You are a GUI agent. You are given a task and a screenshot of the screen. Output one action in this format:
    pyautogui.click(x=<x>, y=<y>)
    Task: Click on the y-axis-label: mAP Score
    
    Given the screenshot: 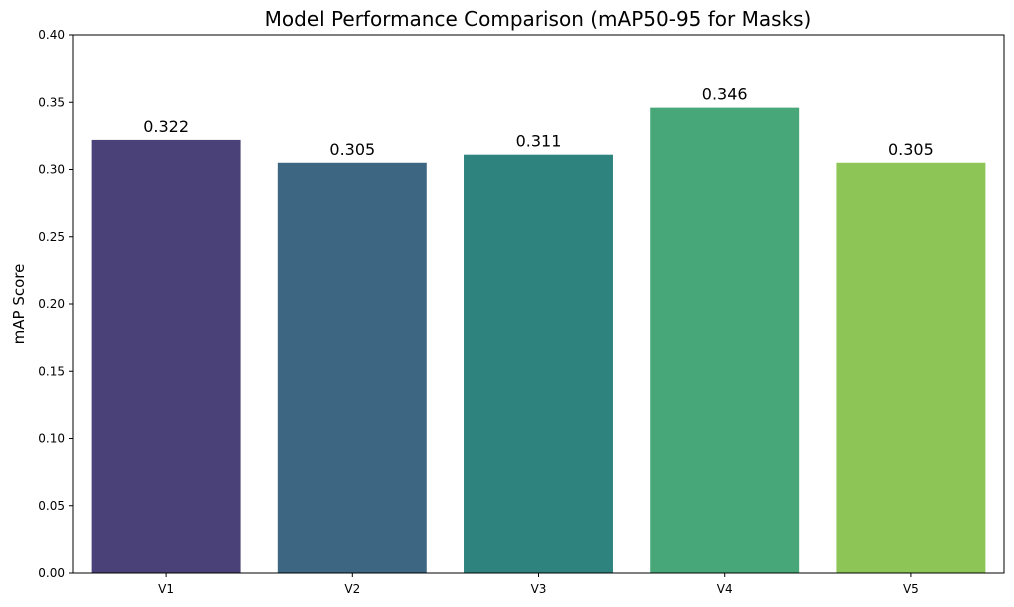 What is the action you would take?
    pyautogui.click(x=19, y=304)
    